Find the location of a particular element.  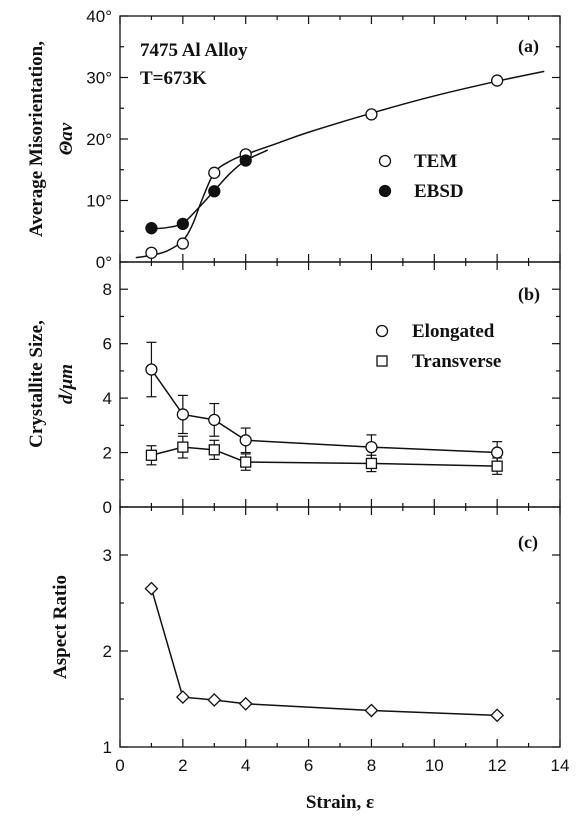

panel-a-label: (a) is located at coordinates (528, 46).